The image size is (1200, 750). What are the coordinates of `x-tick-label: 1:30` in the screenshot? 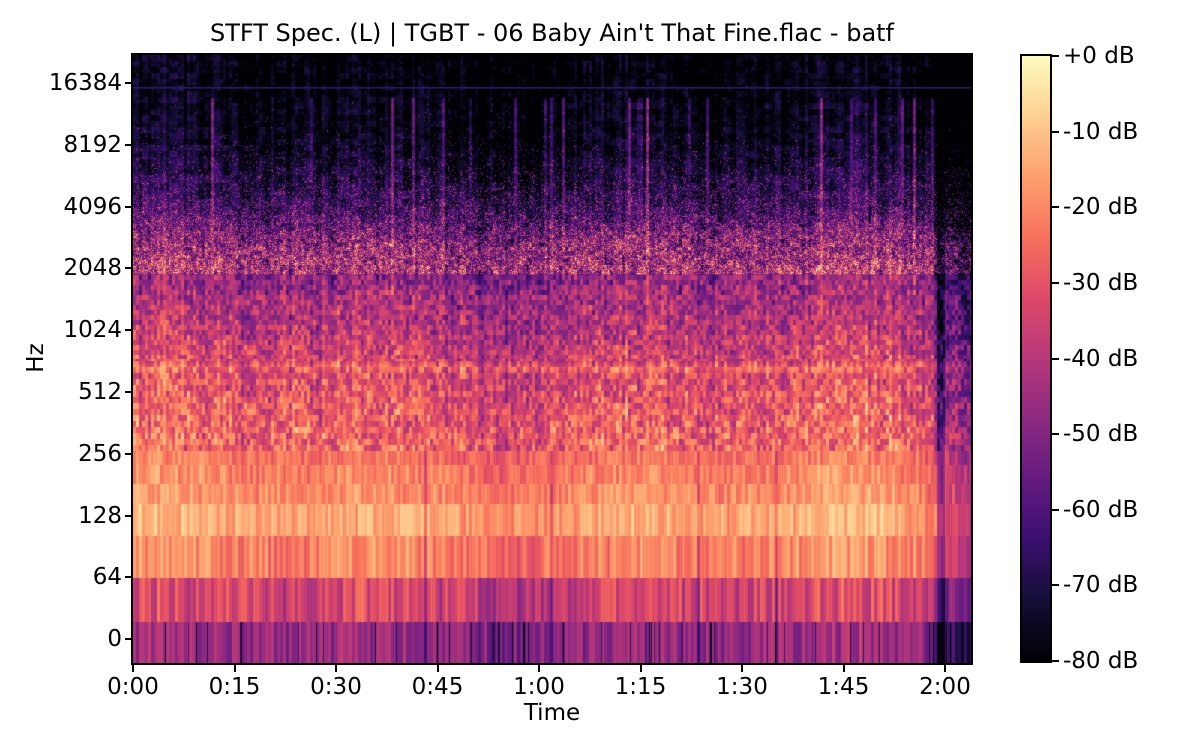 It's located at (742, 687).